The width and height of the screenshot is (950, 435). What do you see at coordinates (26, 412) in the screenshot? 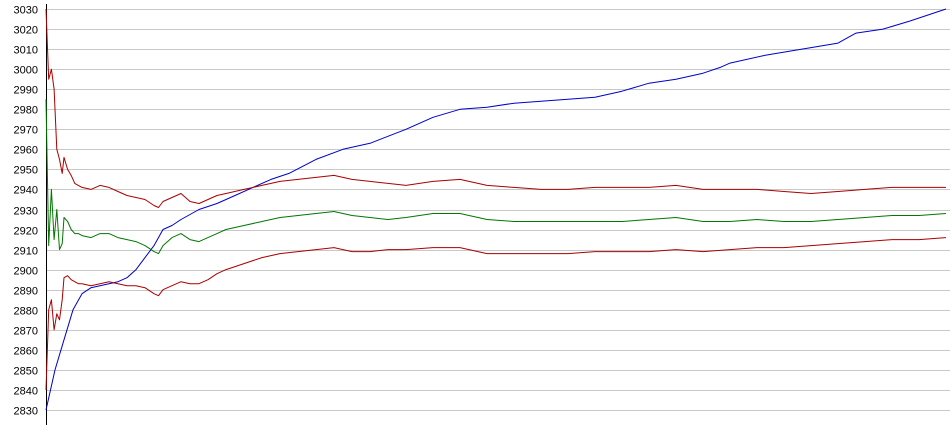
I see `y-tick-label: 2830` at bounding box center [26, 412].